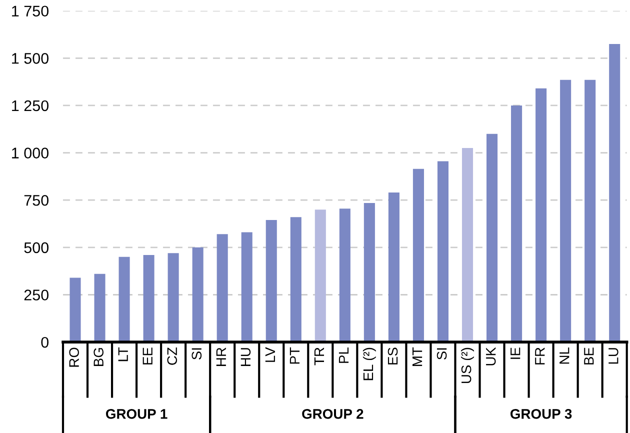 The image size is (630, 433). I want to click on x-tick-label: IE, so click(515, 353).